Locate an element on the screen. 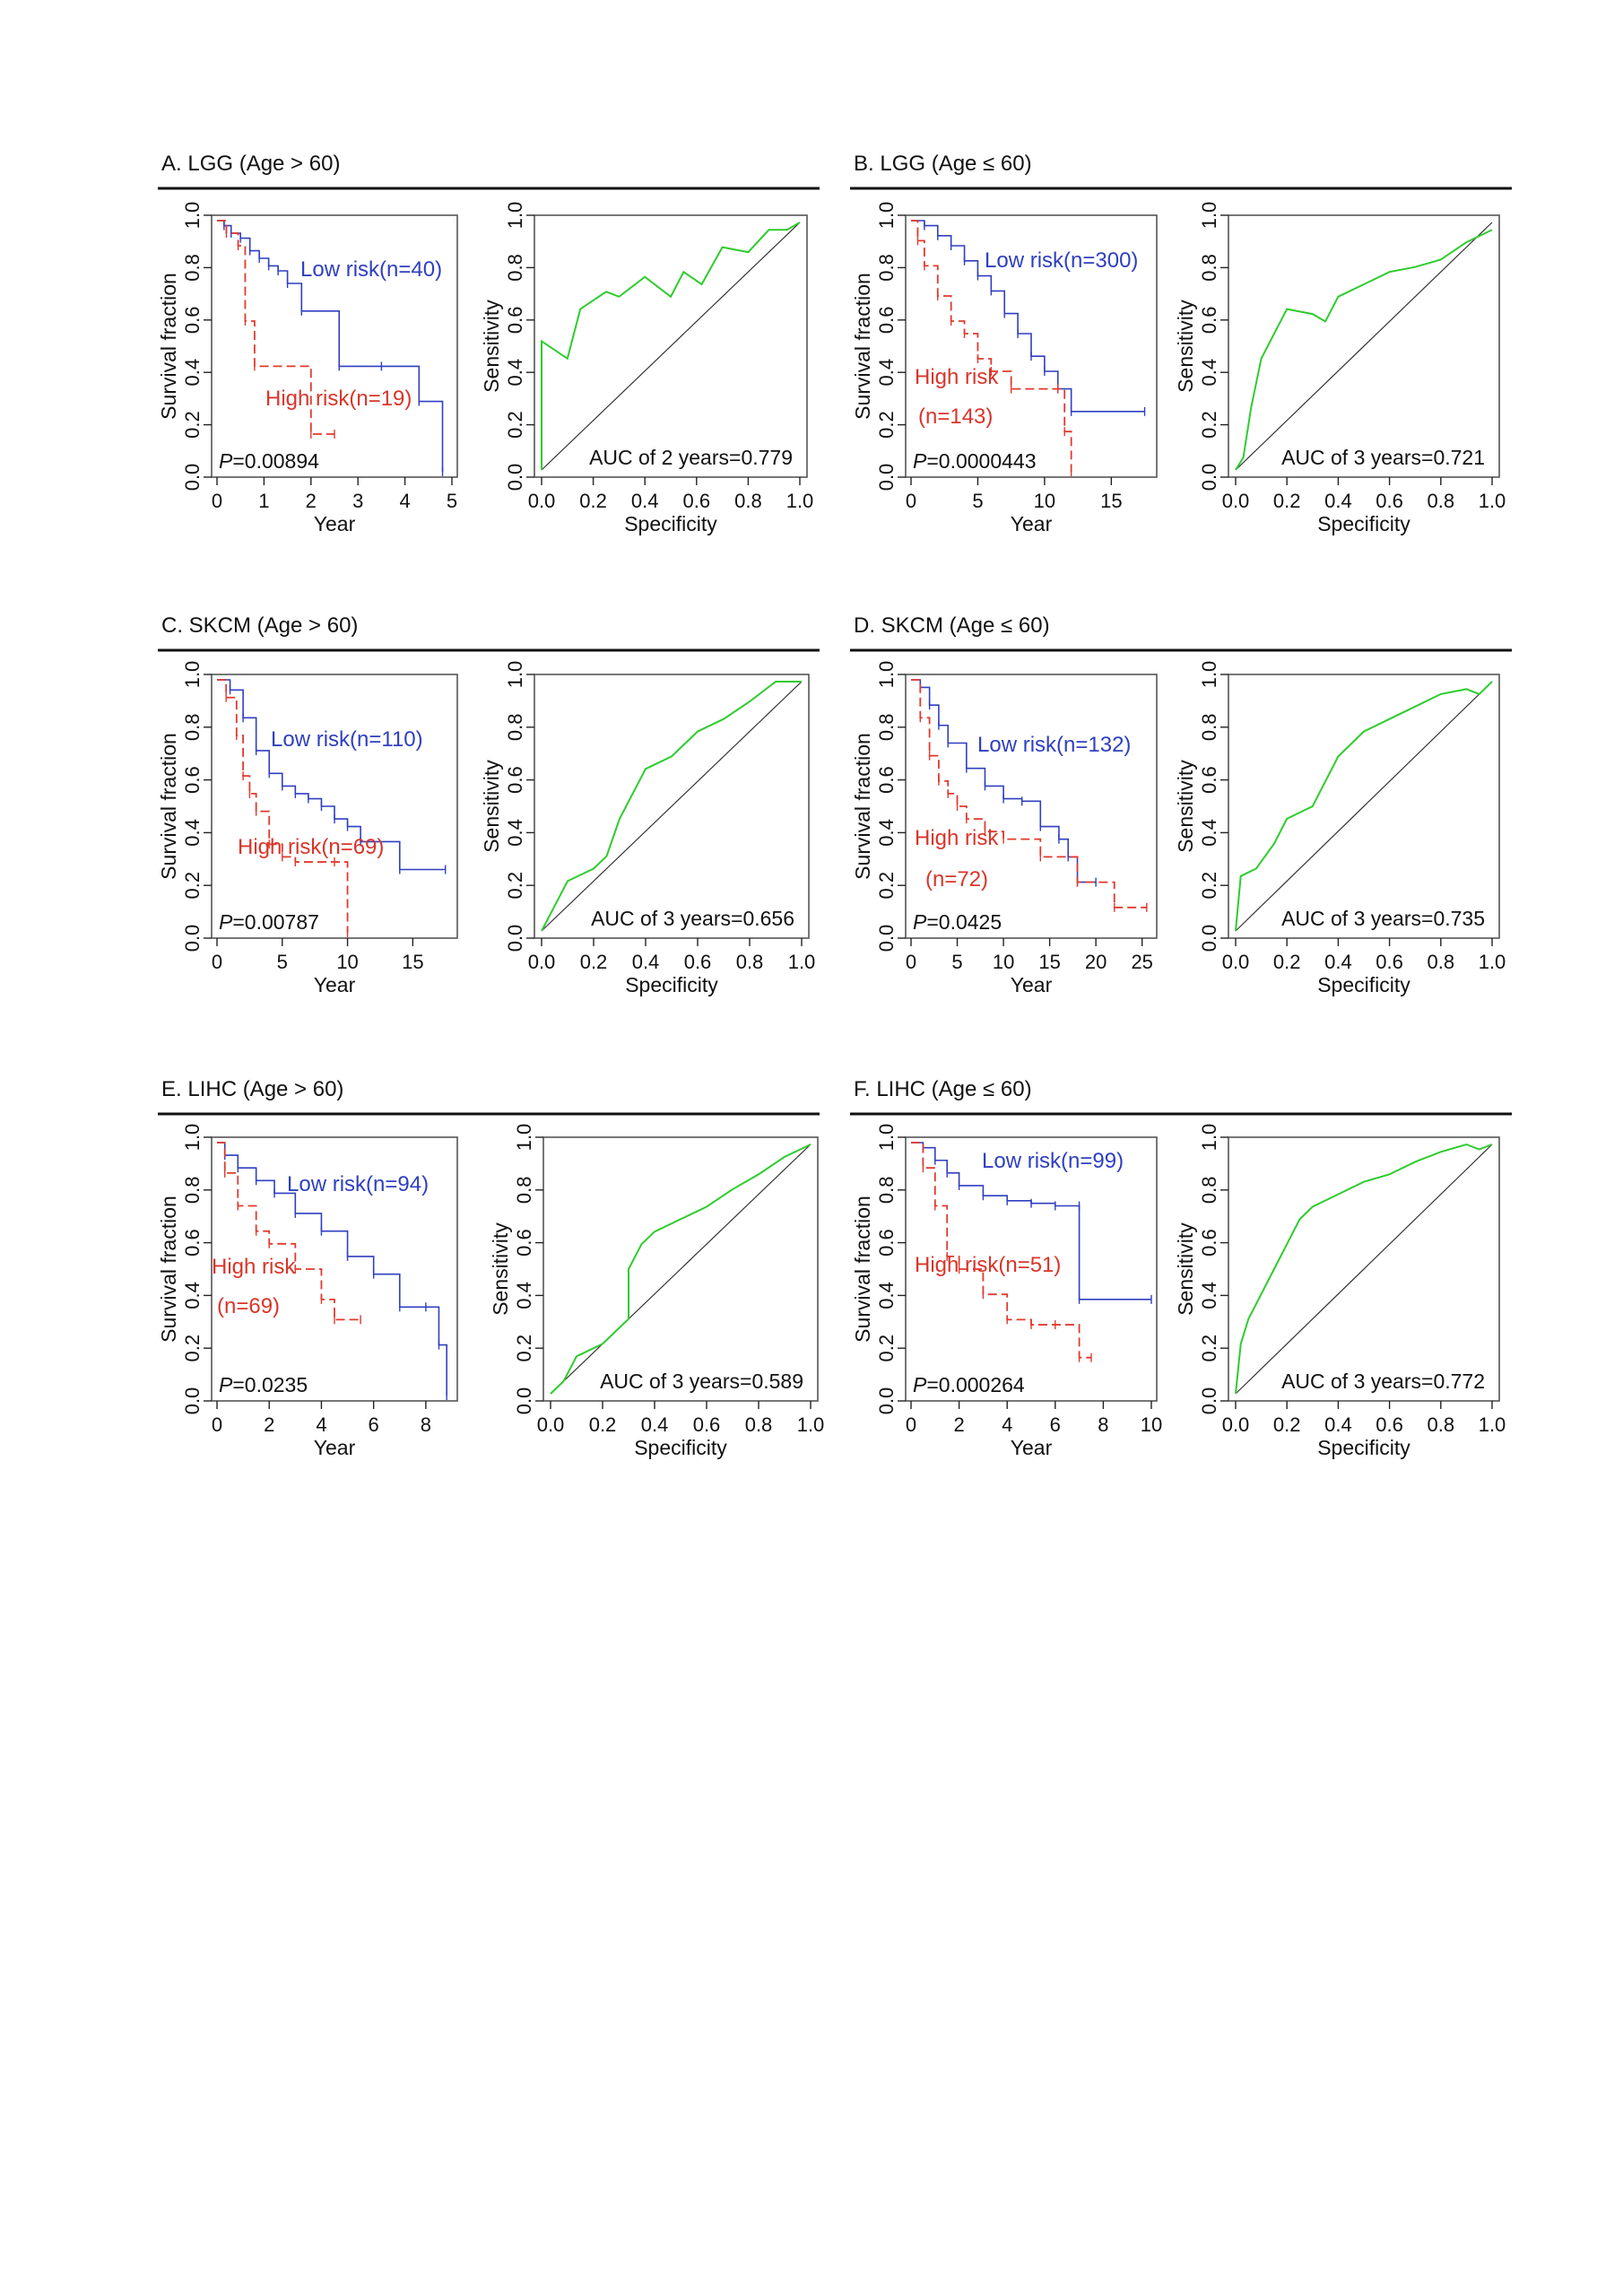 This screenshot has height=2296, width=1623. p-value: =0.0235 is located at coordinates (270, 1384).